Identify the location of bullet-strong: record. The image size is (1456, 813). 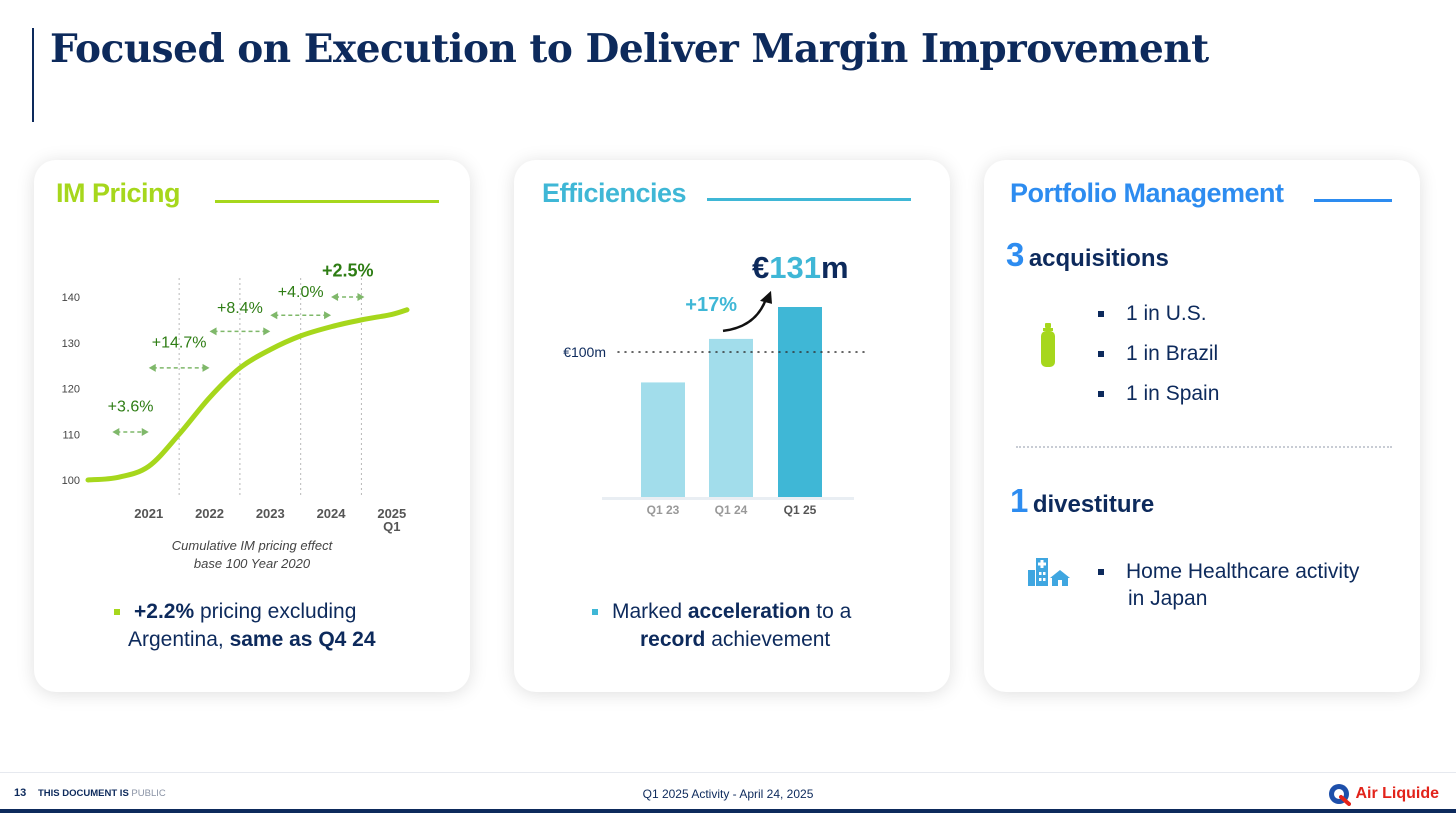
(673, 639).